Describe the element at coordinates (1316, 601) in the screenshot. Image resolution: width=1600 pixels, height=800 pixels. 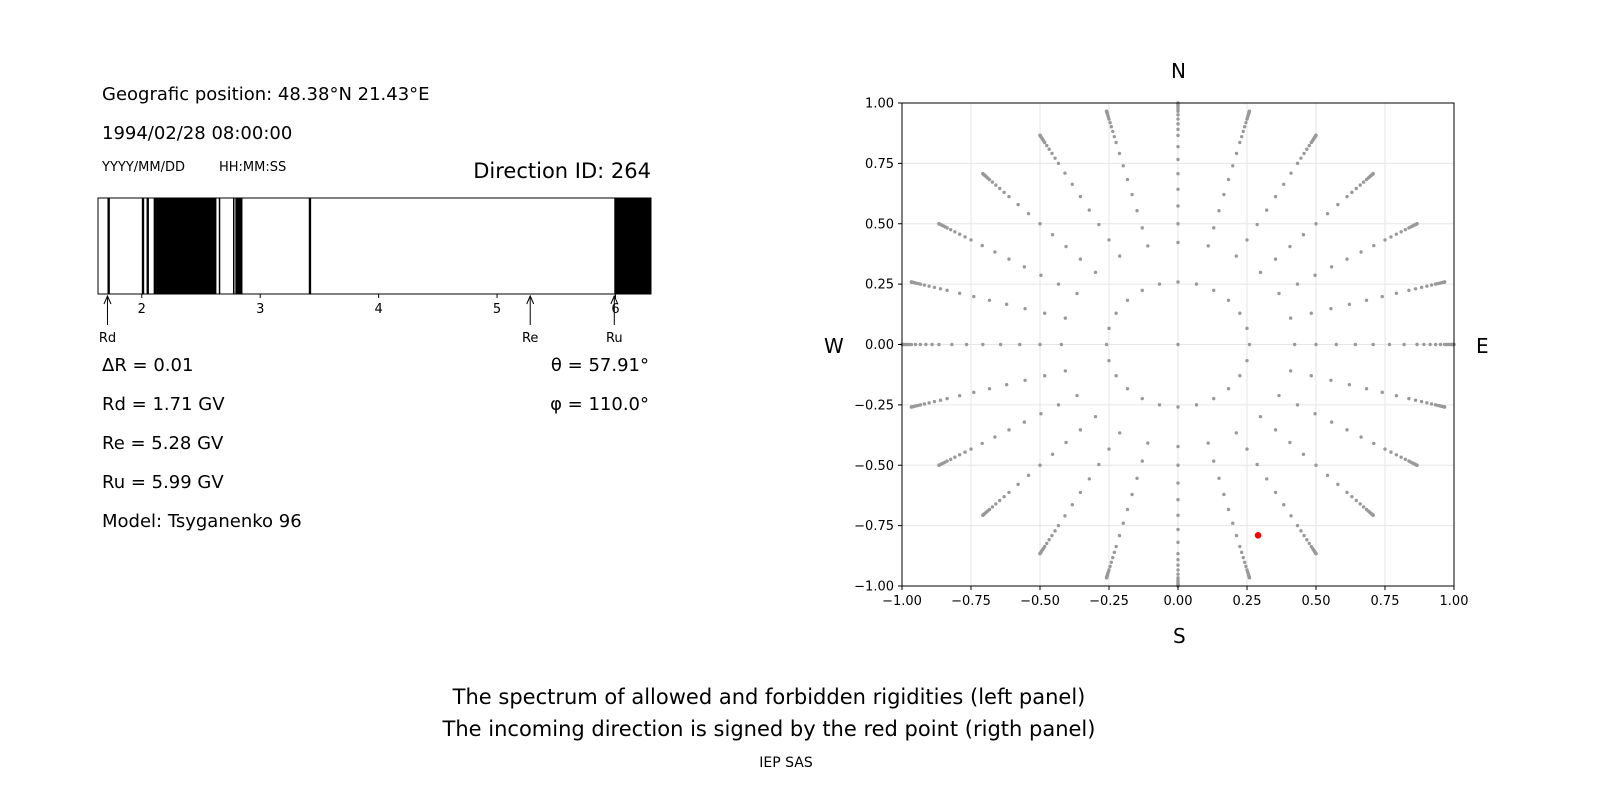
I see `x-tick-label: 0.50` at that location.